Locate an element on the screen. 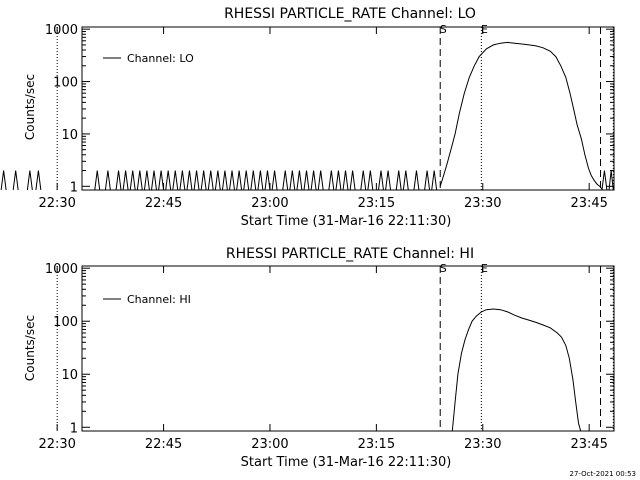  timestamp-footer: 27-Oct-2021 00:53 is located at coordinates (602, 474).